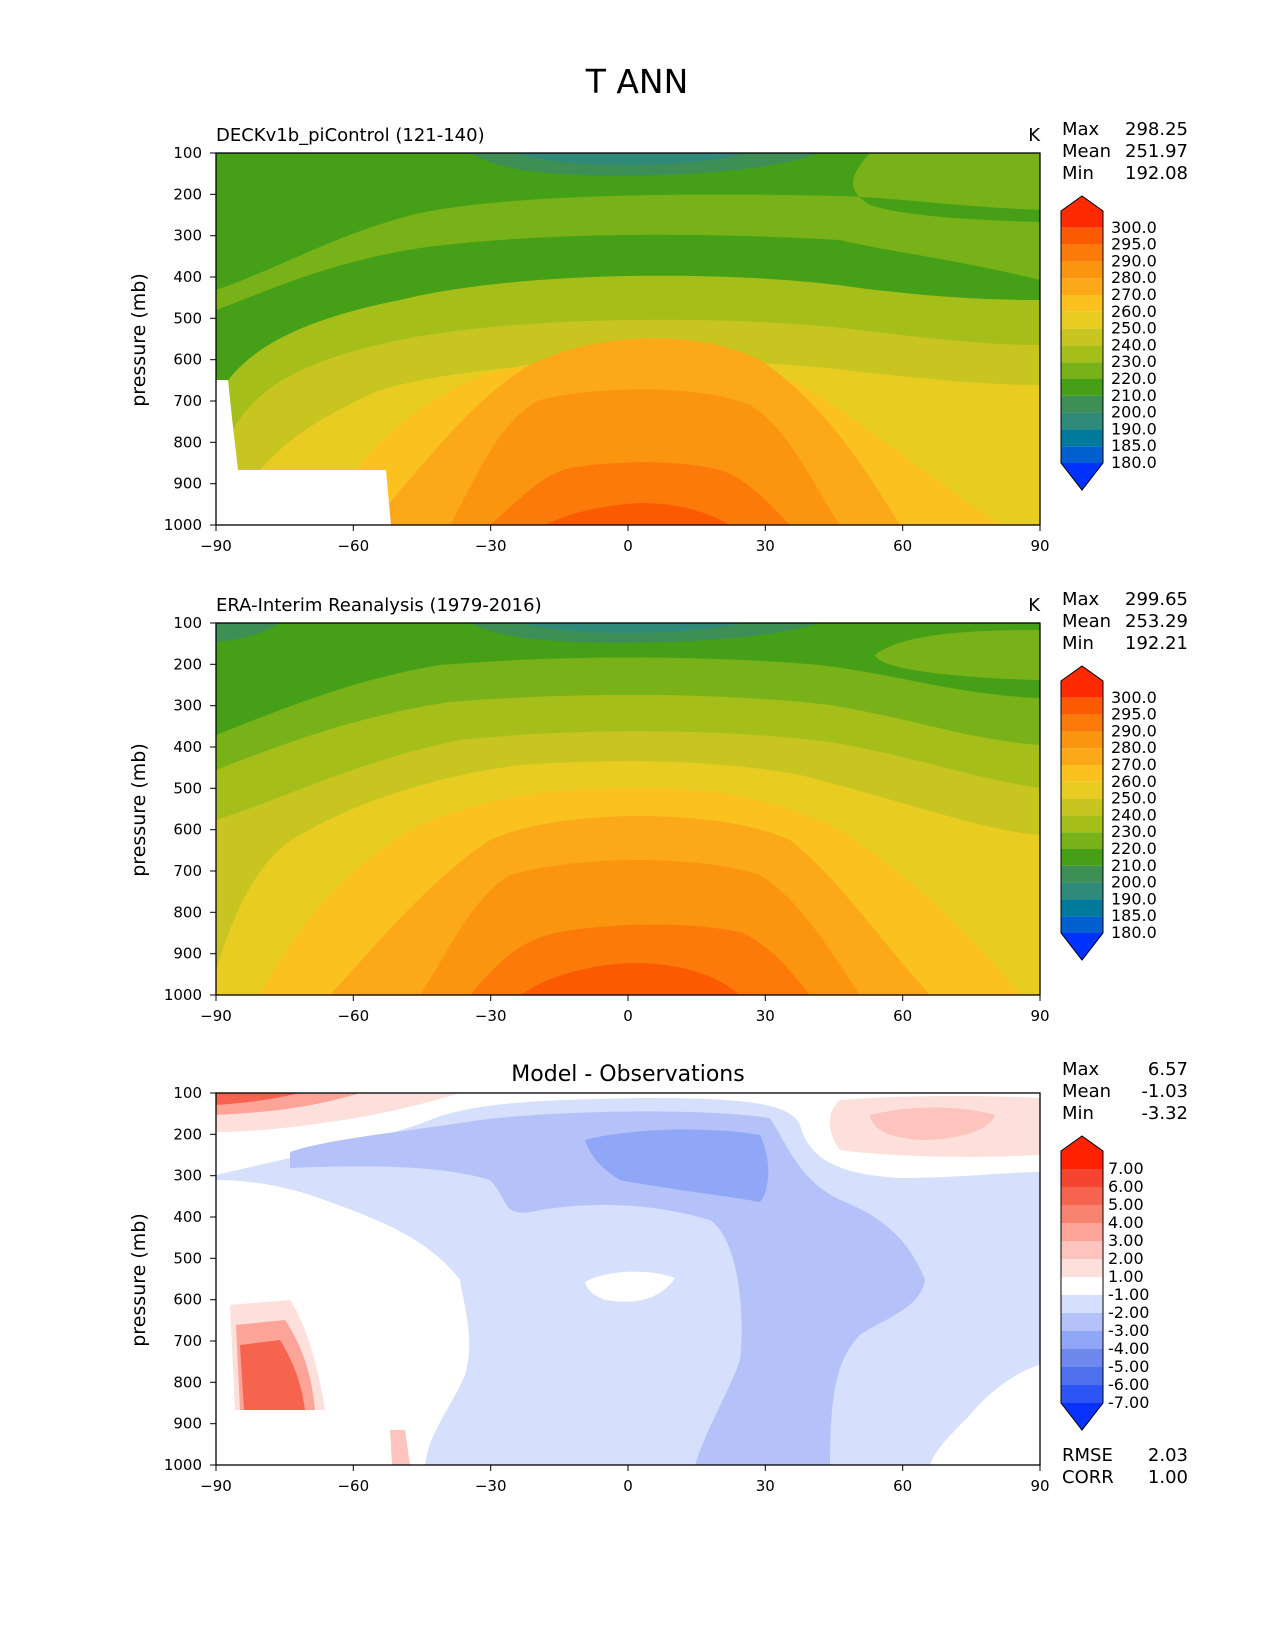 The image size is (1275, 1650). Describe the element at coordinates (1164, 1091) in the screenshot. I see `stat-value-mean: -1.03` at that location.